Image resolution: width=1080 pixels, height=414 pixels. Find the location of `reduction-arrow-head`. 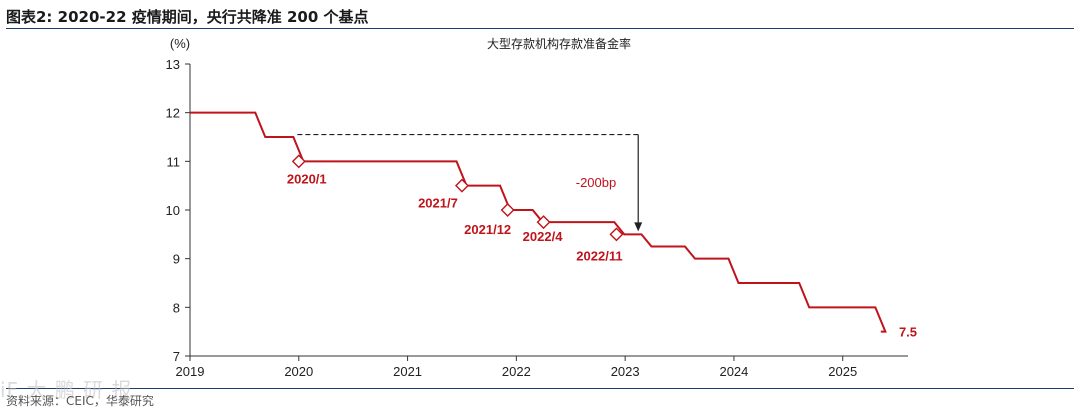

reduction-arrow-head is located at coordinates (638, 227).